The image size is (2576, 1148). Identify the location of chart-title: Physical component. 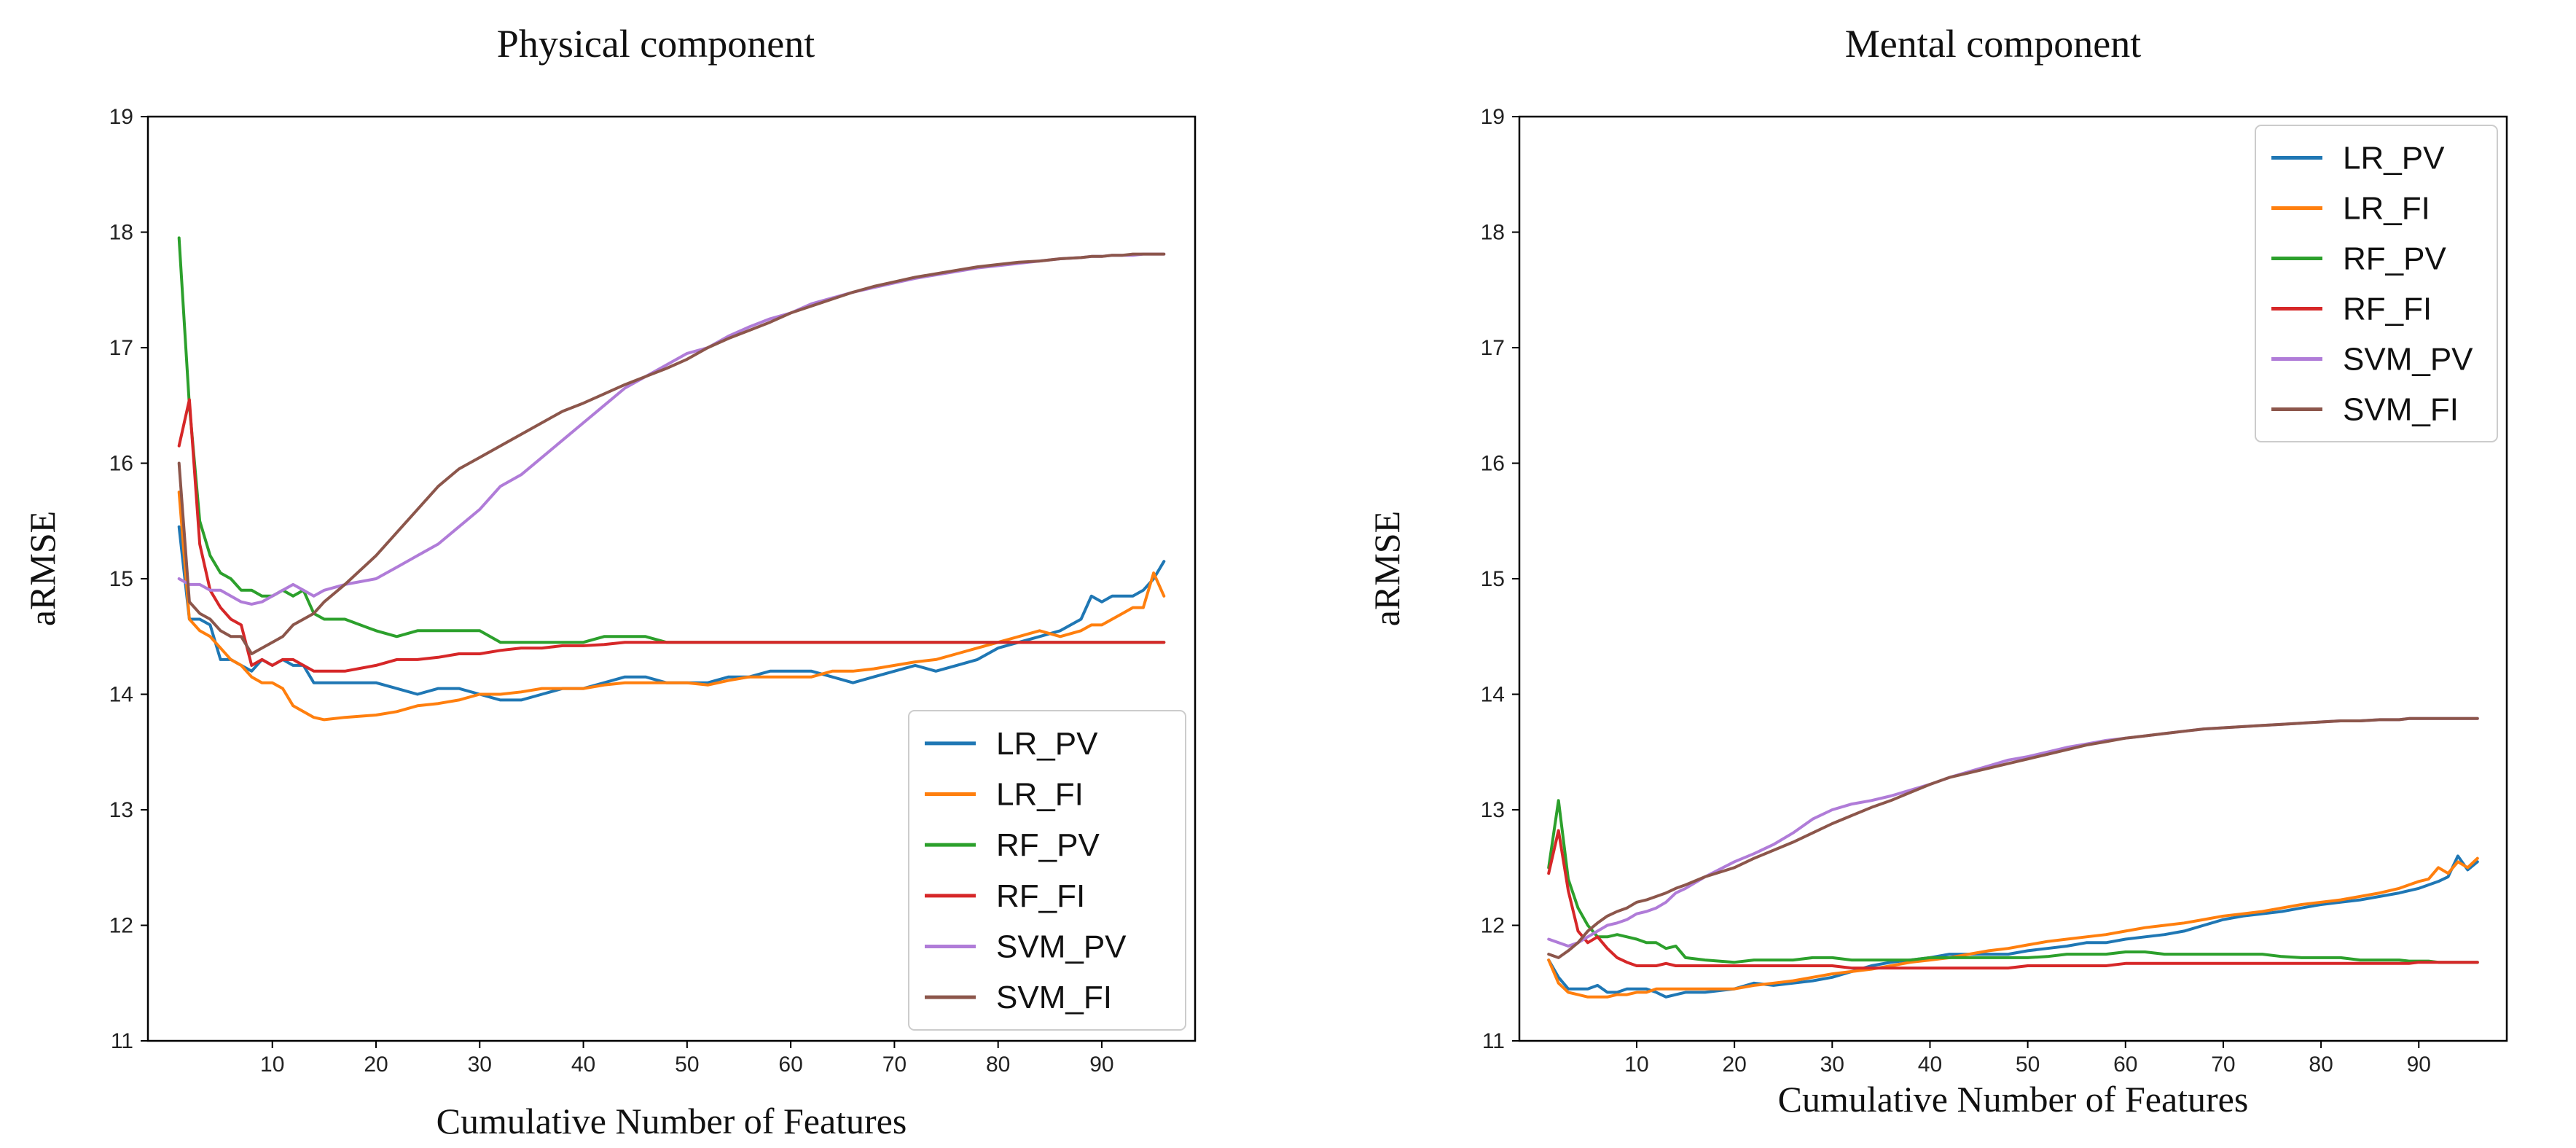
(656, 44).